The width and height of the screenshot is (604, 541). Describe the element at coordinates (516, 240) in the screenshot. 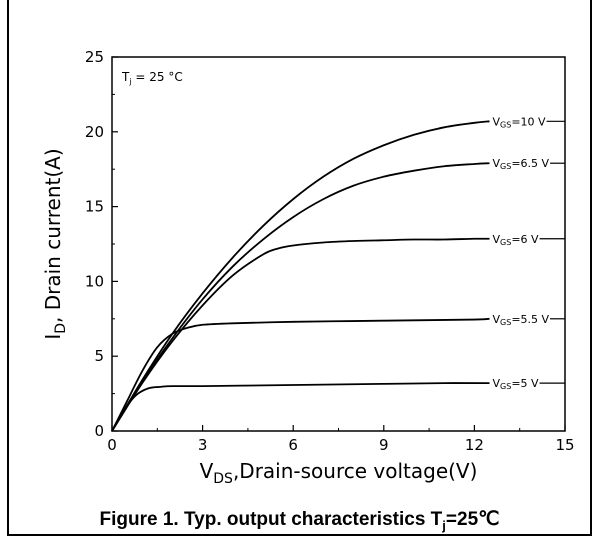

I see `series-label-vgs-6-v: VGS=6 V` at that location.